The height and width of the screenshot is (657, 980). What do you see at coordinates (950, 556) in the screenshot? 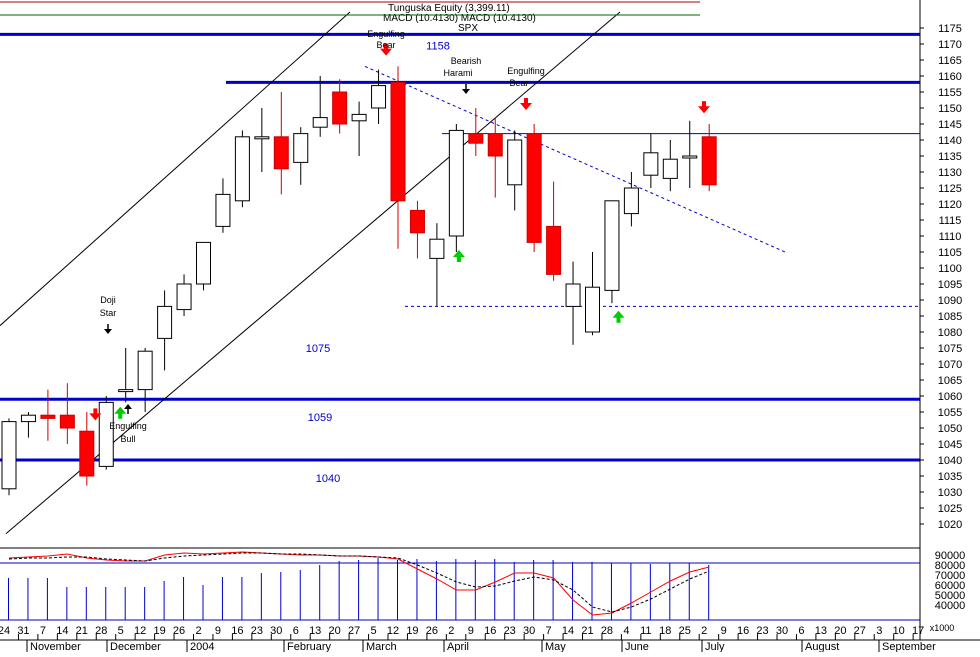
I see `macd-tick-label: 90000` at bounding box center [950, 556].